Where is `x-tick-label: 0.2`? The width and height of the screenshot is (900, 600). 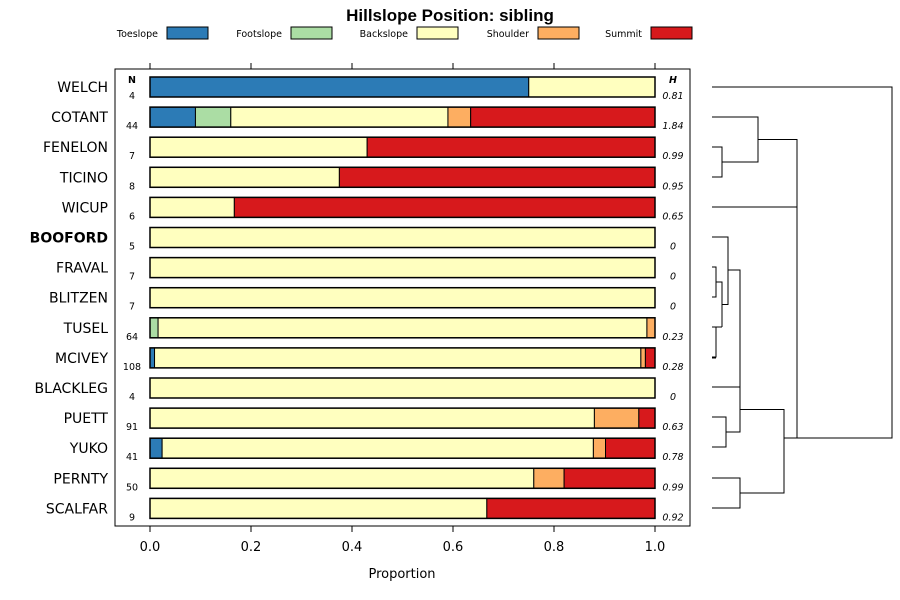 x-tick-label: 0.2 is located at coordinates (251, 547).